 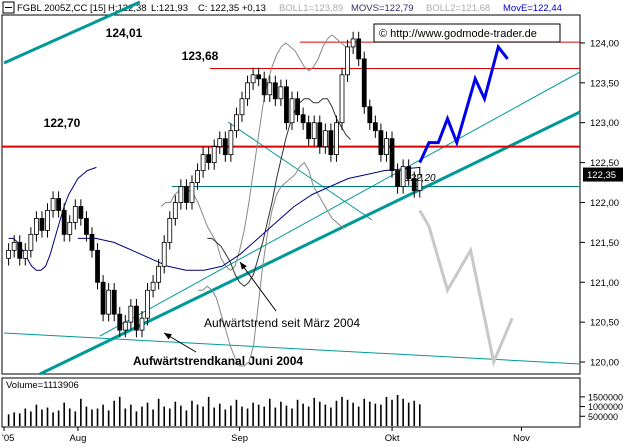 What do you see at coordinates (392, 438) in the screenshot?
I see `x-tick-label: Okt` at bounding box center [392, 438].